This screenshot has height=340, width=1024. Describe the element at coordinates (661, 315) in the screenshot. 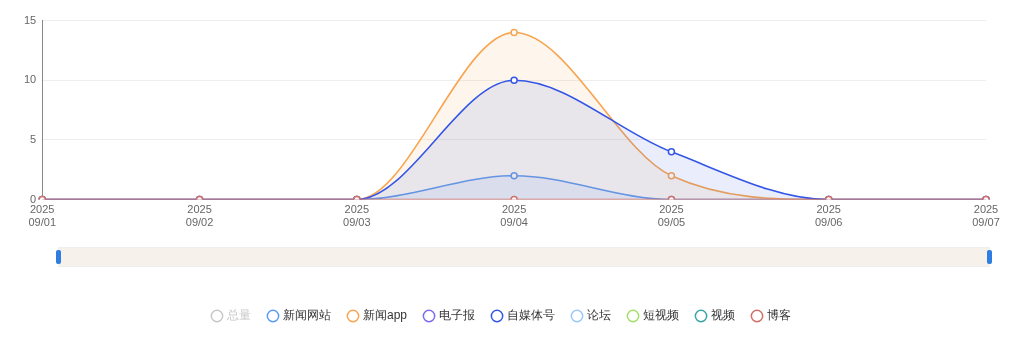

I see `legend-label: 短视频` at that location.